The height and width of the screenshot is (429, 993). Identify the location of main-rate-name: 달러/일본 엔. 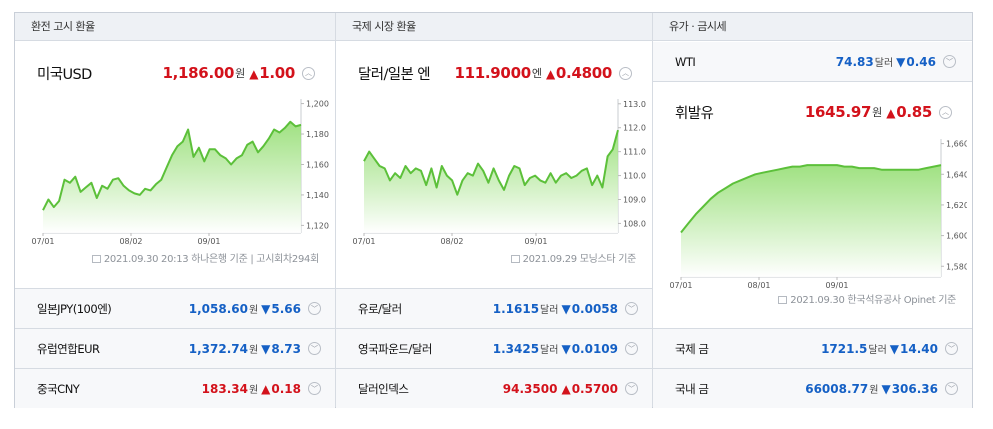
(394, 74).